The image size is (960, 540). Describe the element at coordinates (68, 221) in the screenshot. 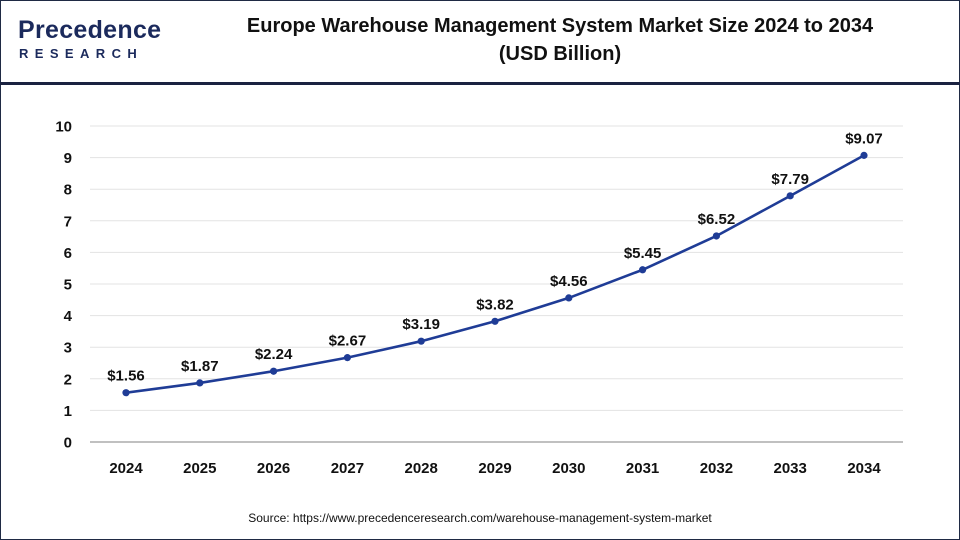

I see `y-tick-label-7: 7` at that location.